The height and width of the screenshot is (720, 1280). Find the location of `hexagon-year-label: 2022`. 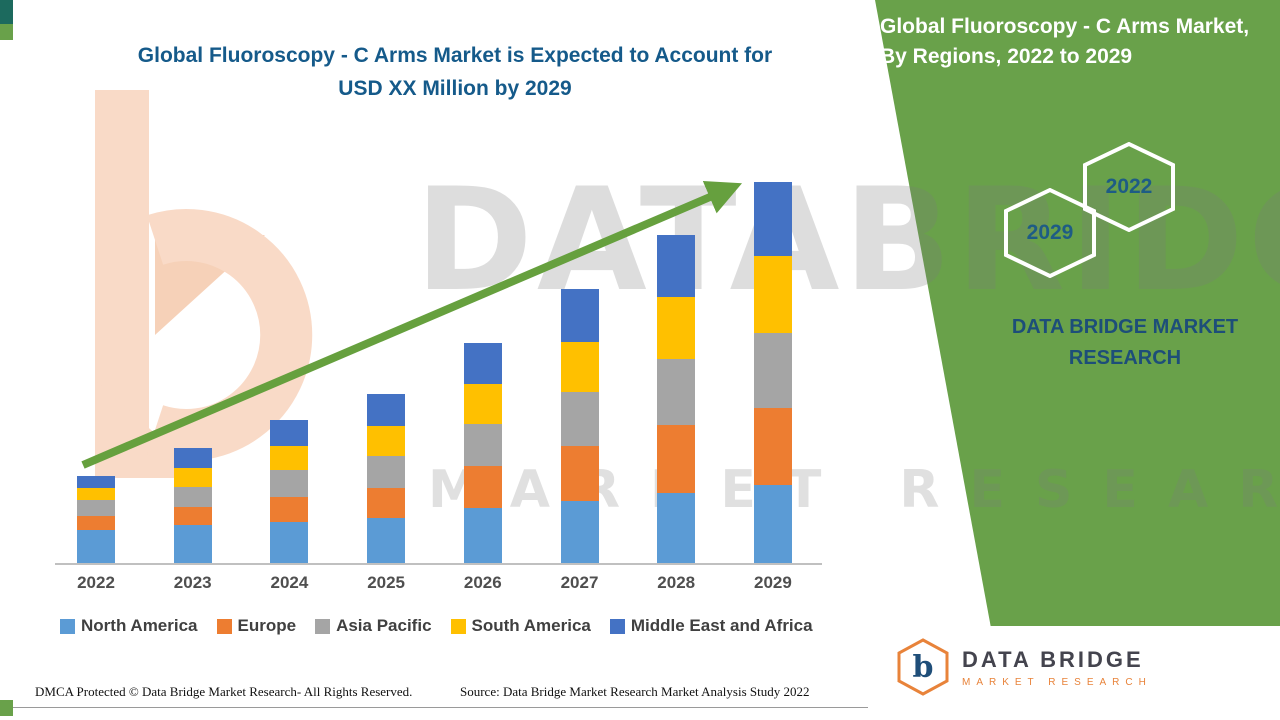

hexagon-year-label: 2022 is located at coordinates (1129, 186).